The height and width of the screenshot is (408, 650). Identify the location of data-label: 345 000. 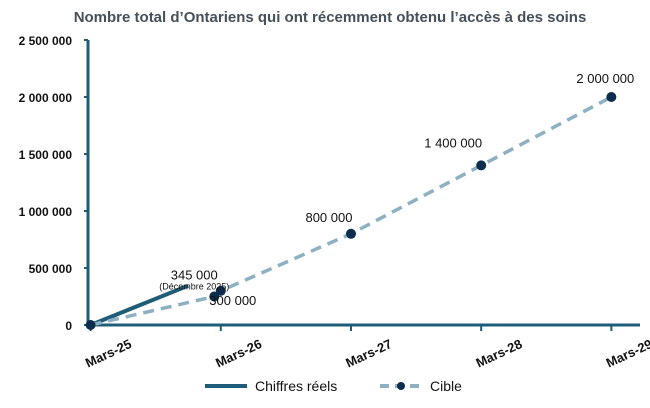
(194, 275).